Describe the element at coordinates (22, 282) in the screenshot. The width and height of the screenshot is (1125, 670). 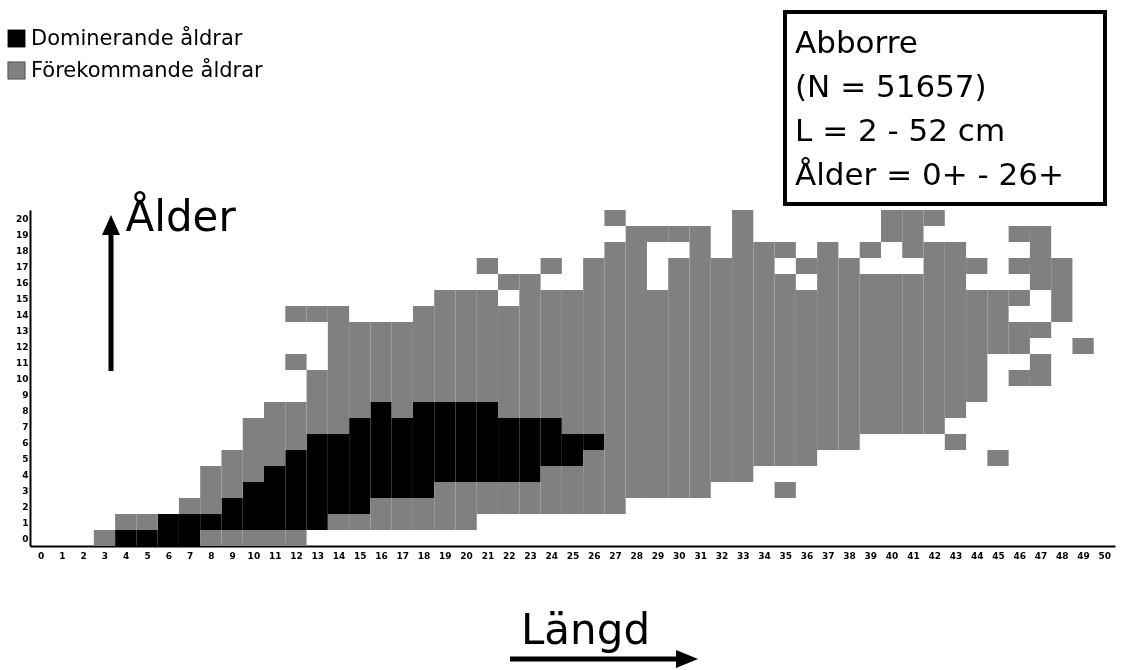
I see `y-tick-label: 16` at that location.